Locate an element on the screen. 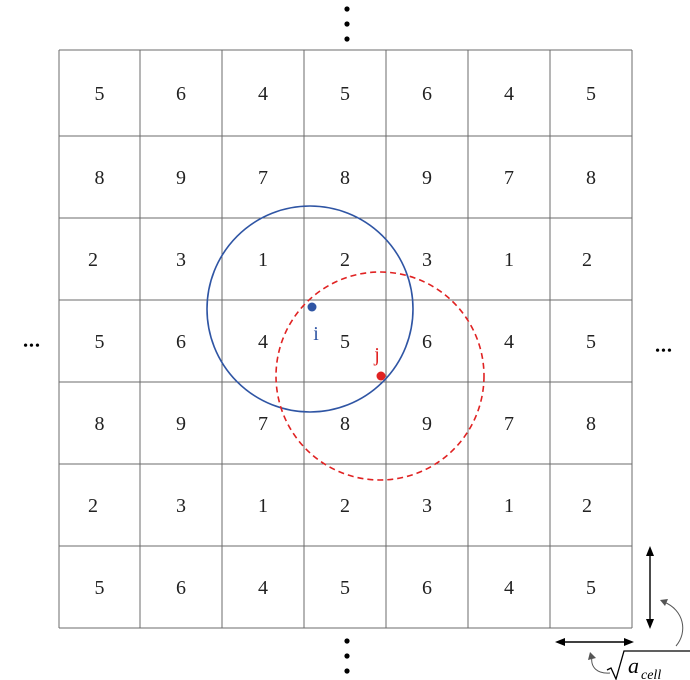 The height and width of the screenshot is (680, 690). top-vertical-ellipsis is located at coordinates (347, 24).